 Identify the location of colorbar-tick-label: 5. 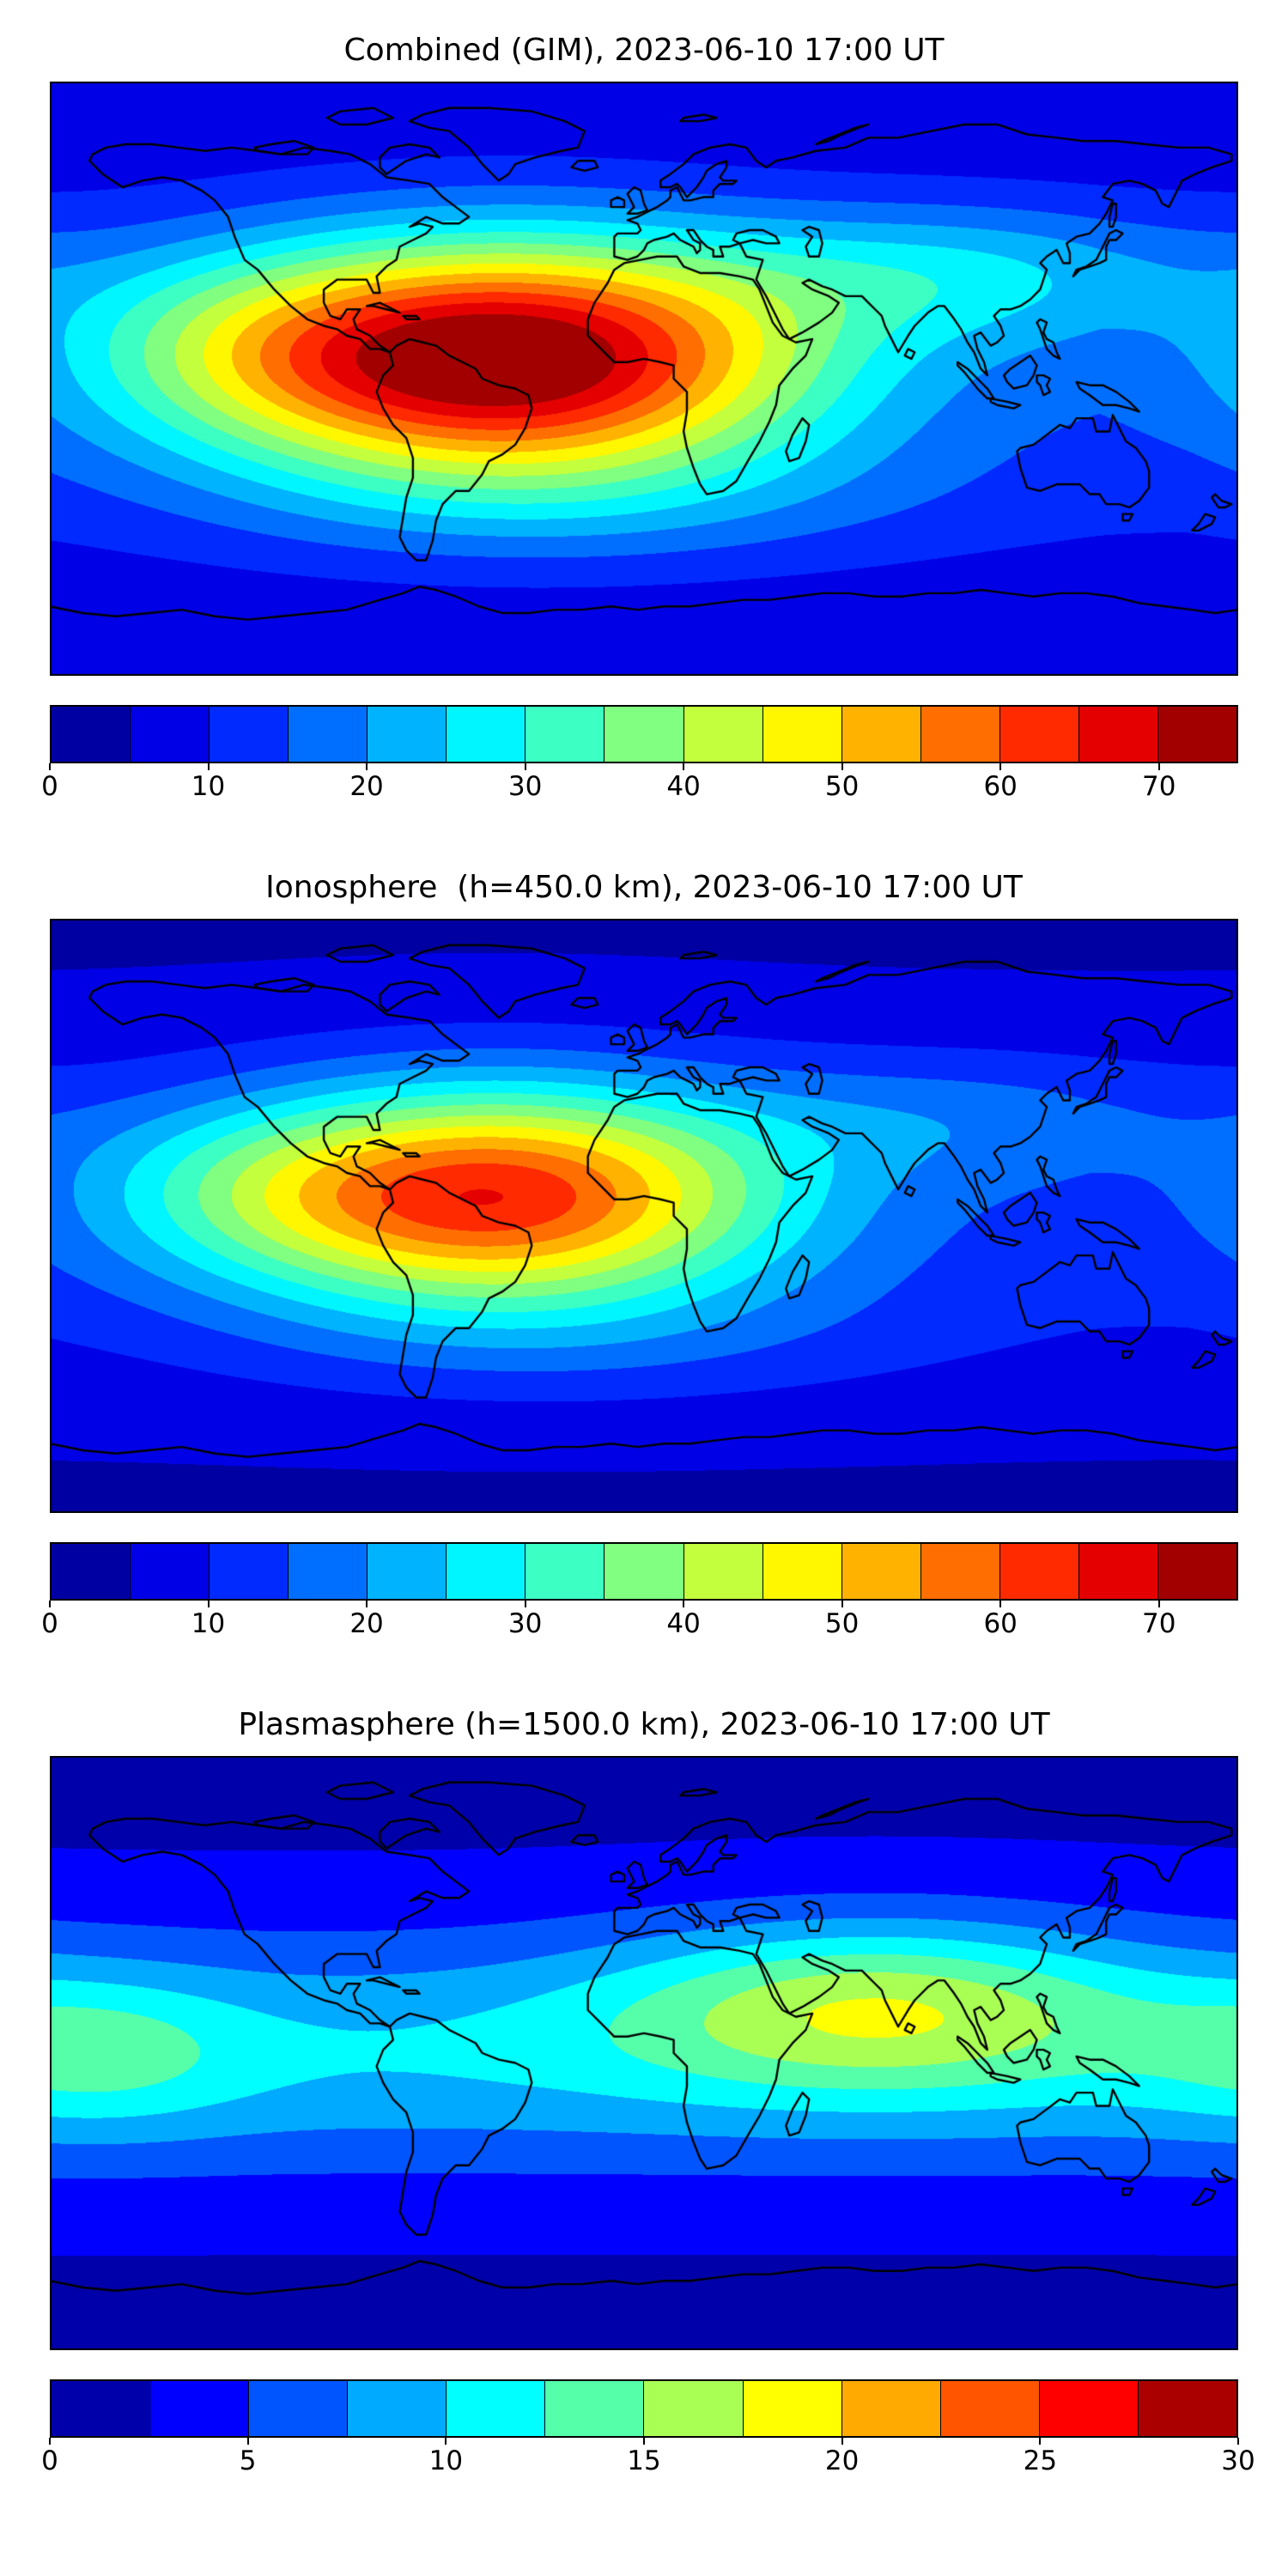
(248, 2460).